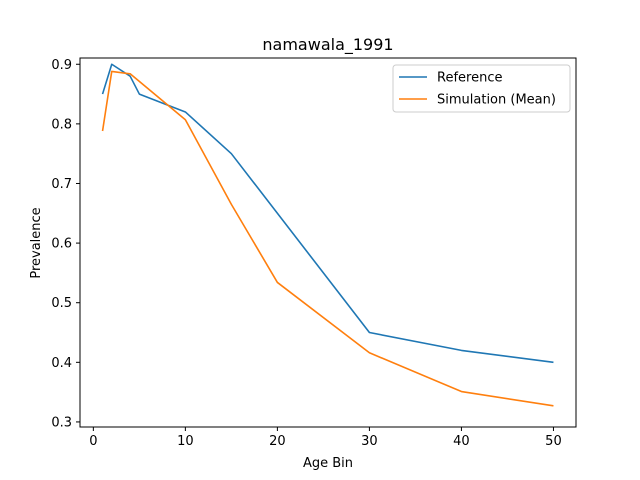 This screenshot has height=480, width=640. Describe the element at coordinates (93, 441) in the screenshot. I see `x-tick-label: 0` at that location.